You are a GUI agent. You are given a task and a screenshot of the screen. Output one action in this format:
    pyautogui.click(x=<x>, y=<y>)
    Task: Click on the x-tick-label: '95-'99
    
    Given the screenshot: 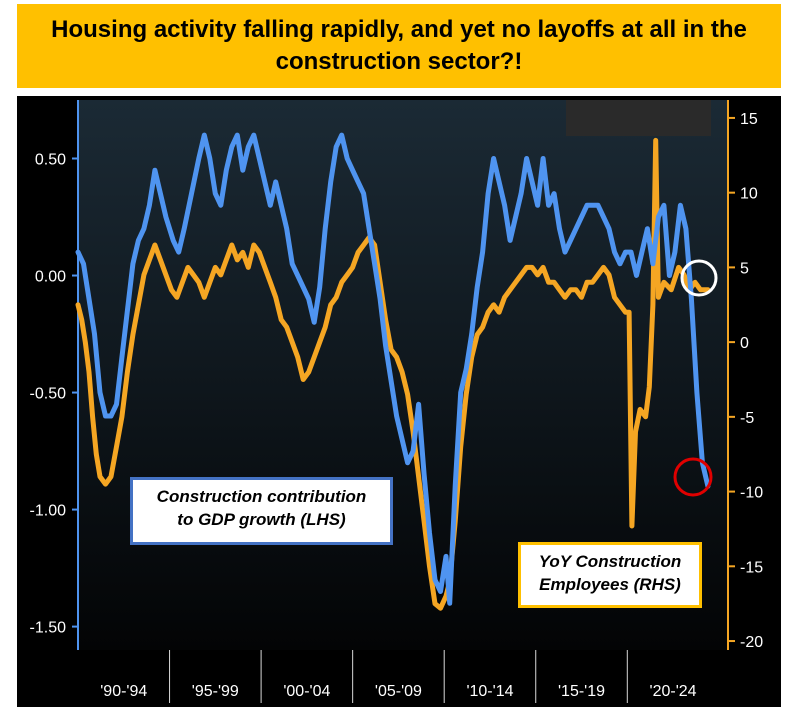 What is the action you would take?
    pyautogui.click(x=215, y=691)
    